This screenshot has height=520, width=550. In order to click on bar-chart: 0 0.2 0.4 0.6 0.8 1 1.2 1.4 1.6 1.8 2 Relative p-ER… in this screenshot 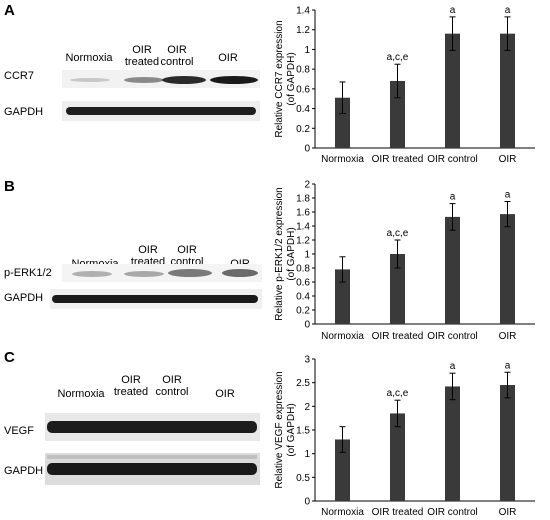, I will do `click(404, 261)`.